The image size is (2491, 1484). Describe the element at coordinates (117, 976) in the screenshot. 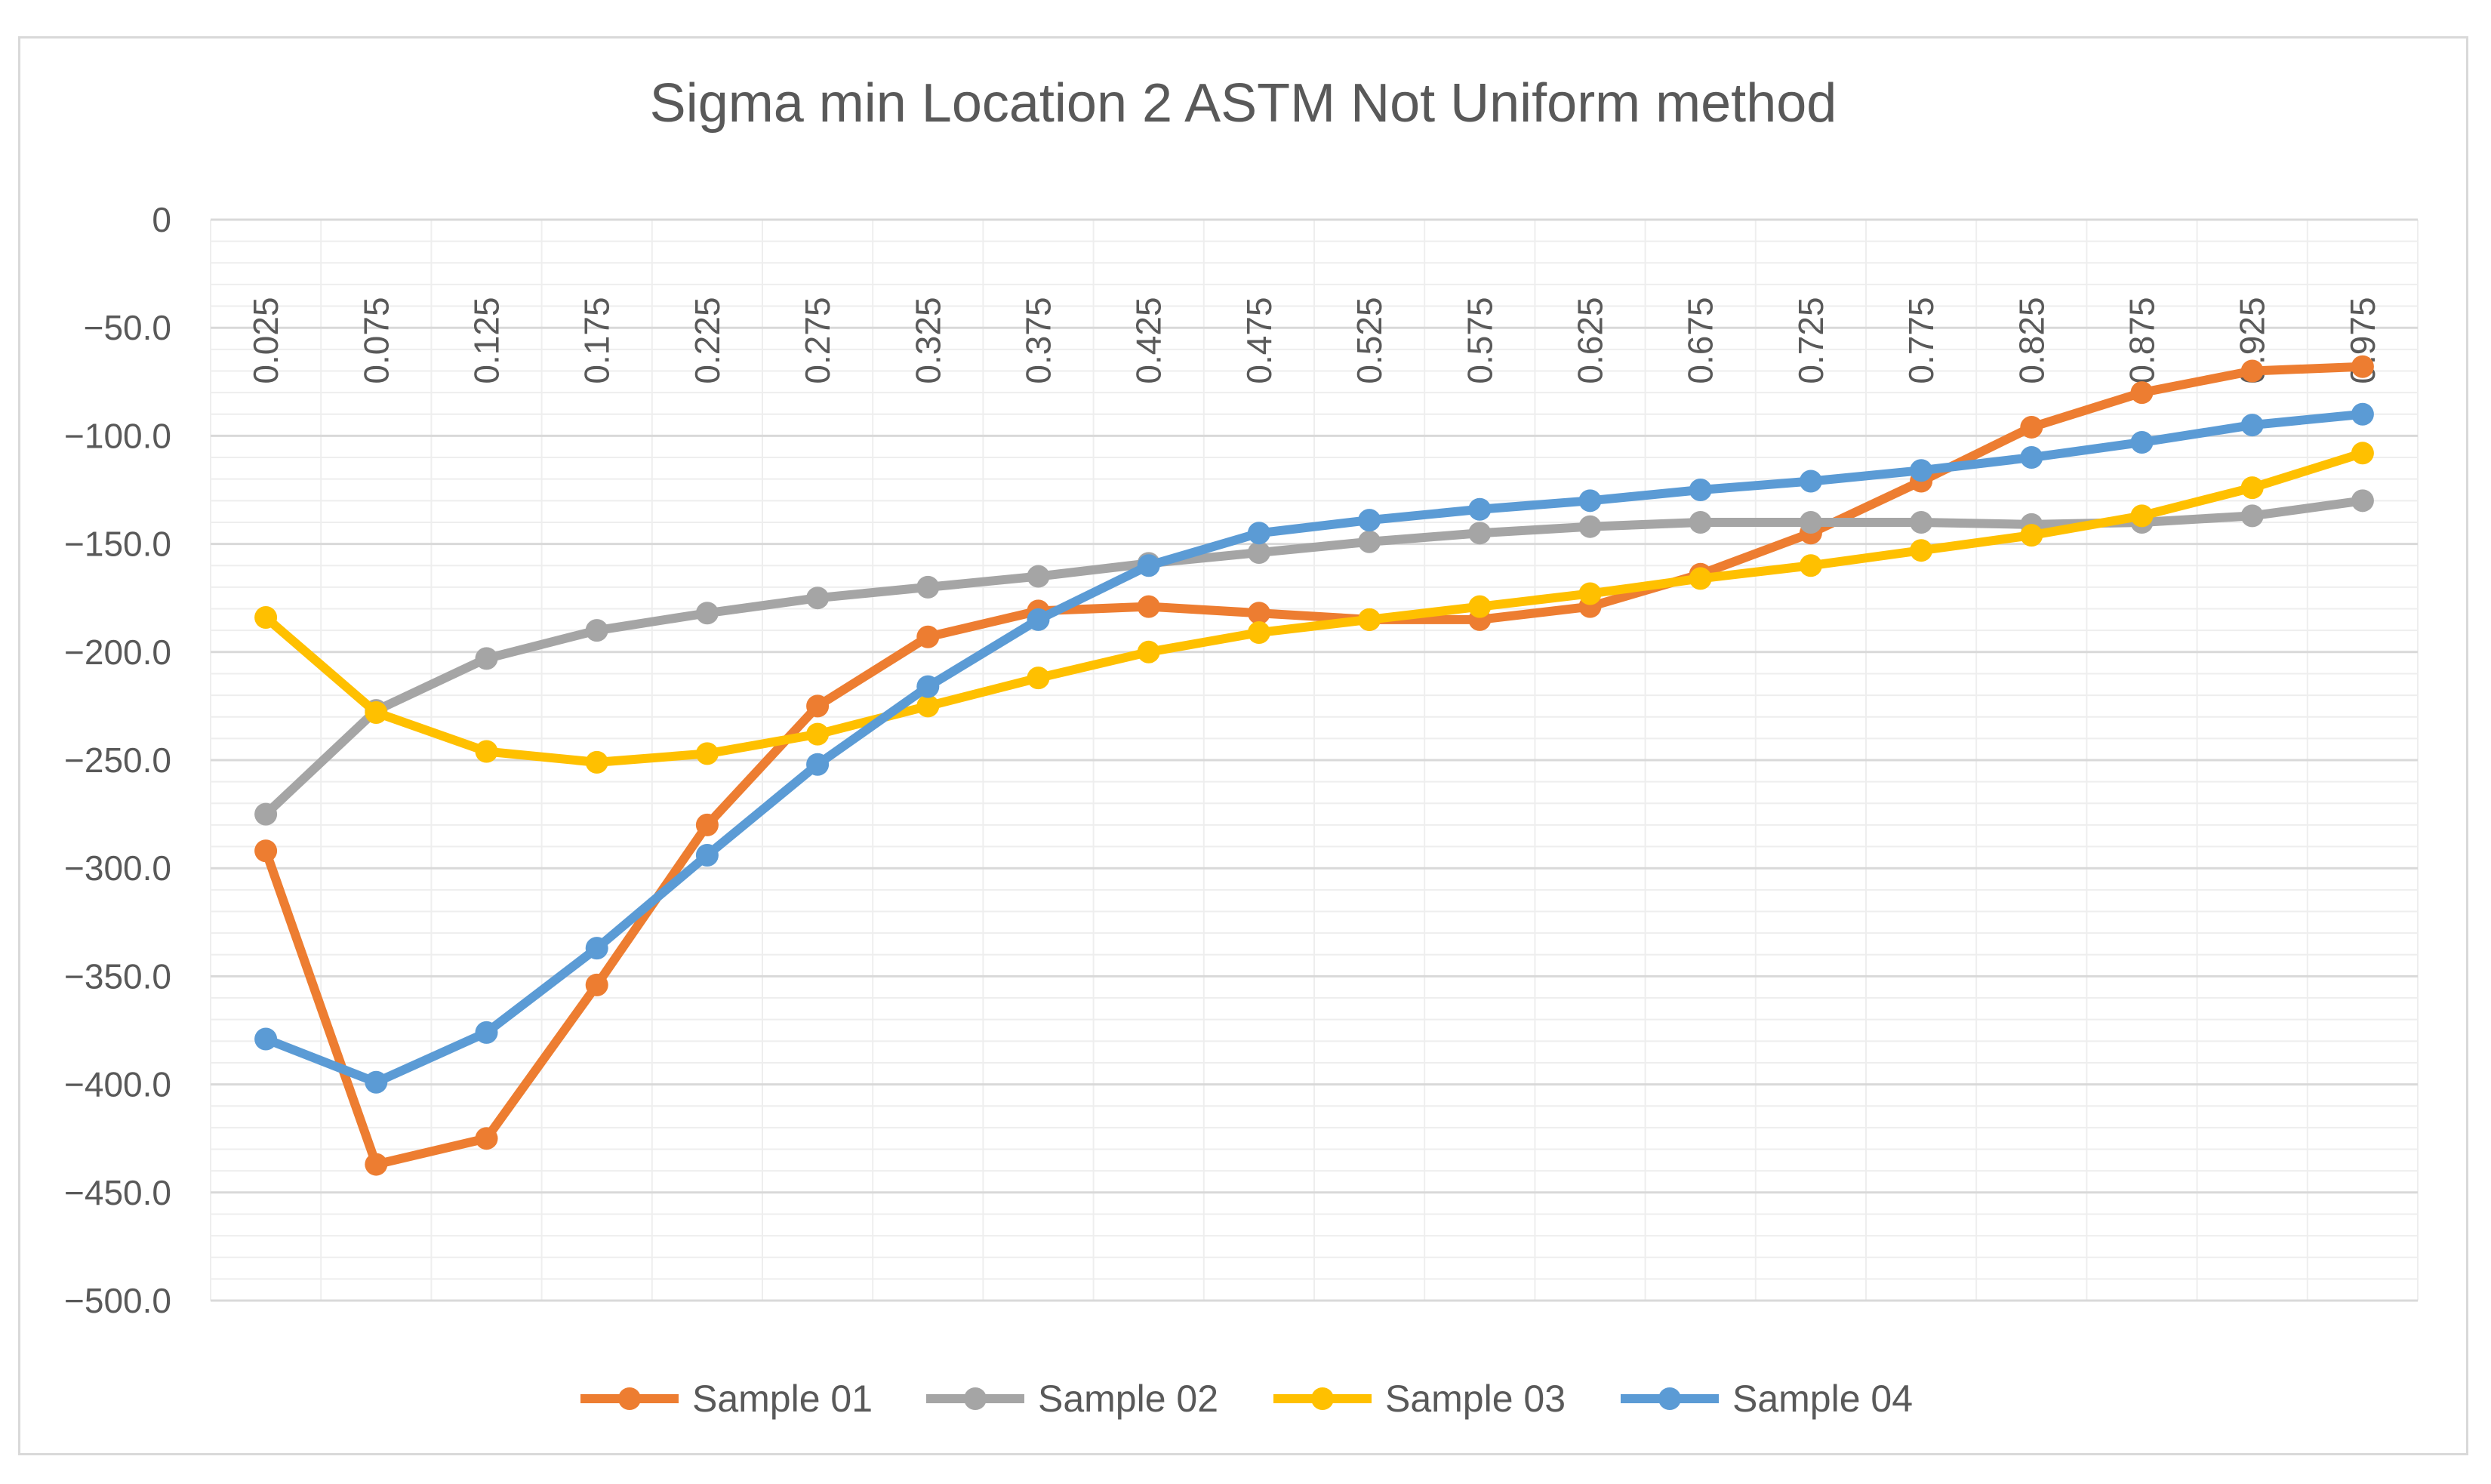

I see `y-tick-label: −350.0` at that location.